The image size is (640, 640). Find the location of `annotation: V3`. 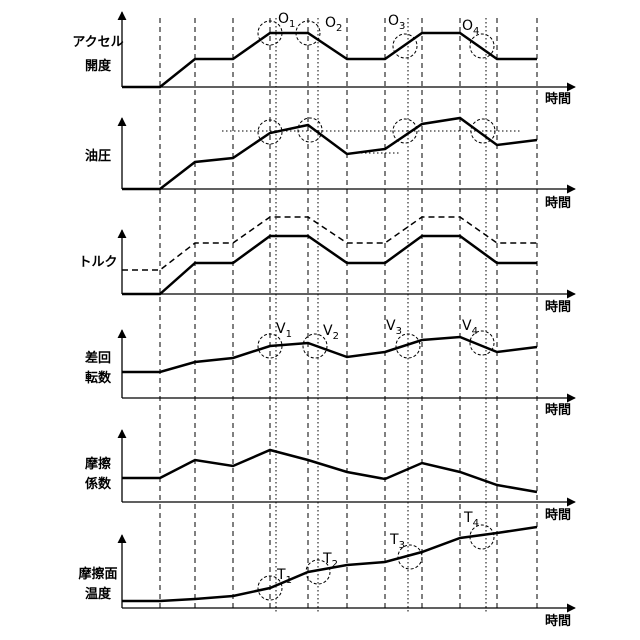

annotation: V3 is located at coordinates (394, 327).